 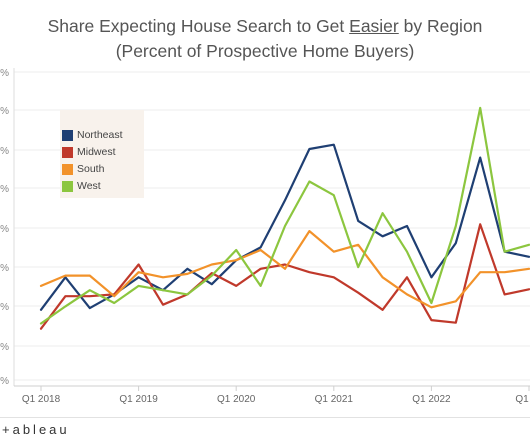 I want to click on chart-legend: Northeast Midwest South West, so click(x=102, y=154).